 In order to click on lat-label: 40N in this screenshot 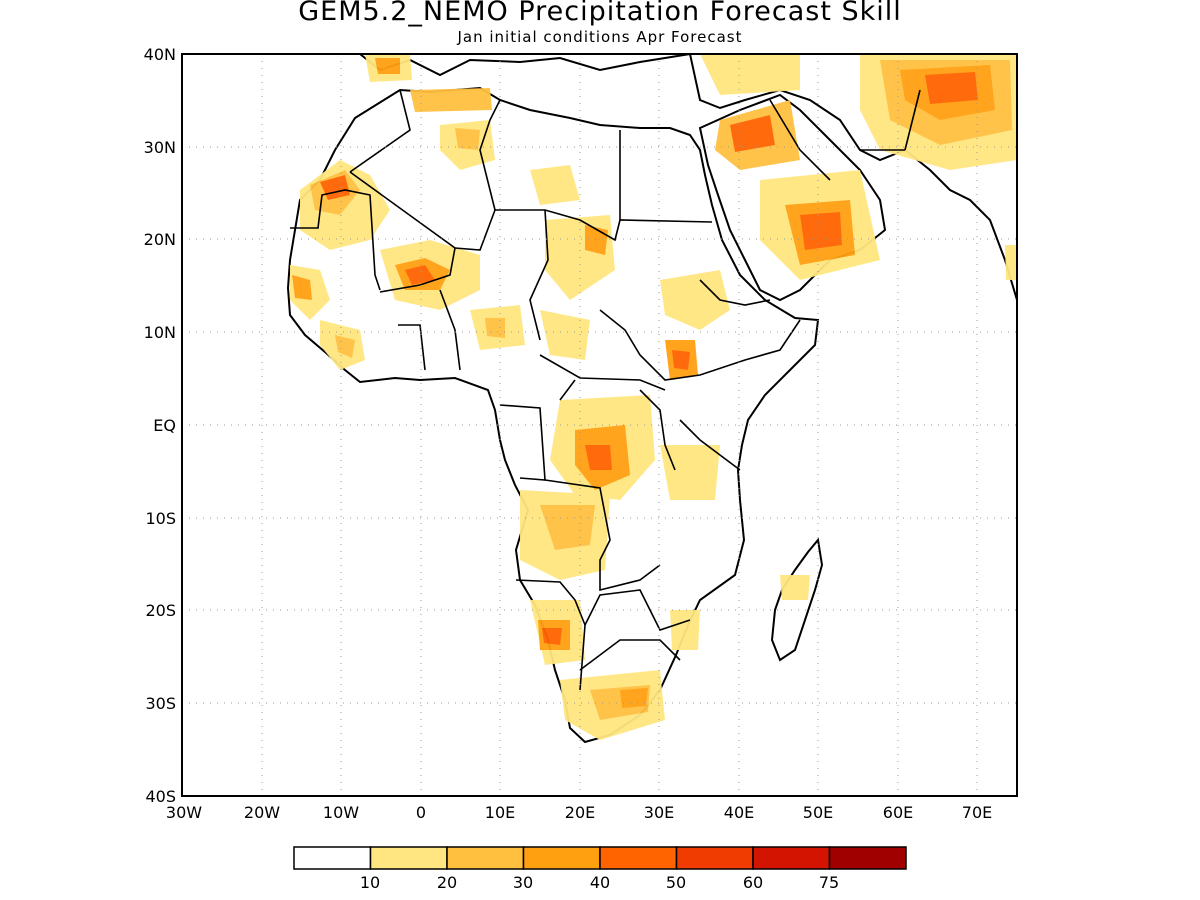, I will do `click(160, 54)`.